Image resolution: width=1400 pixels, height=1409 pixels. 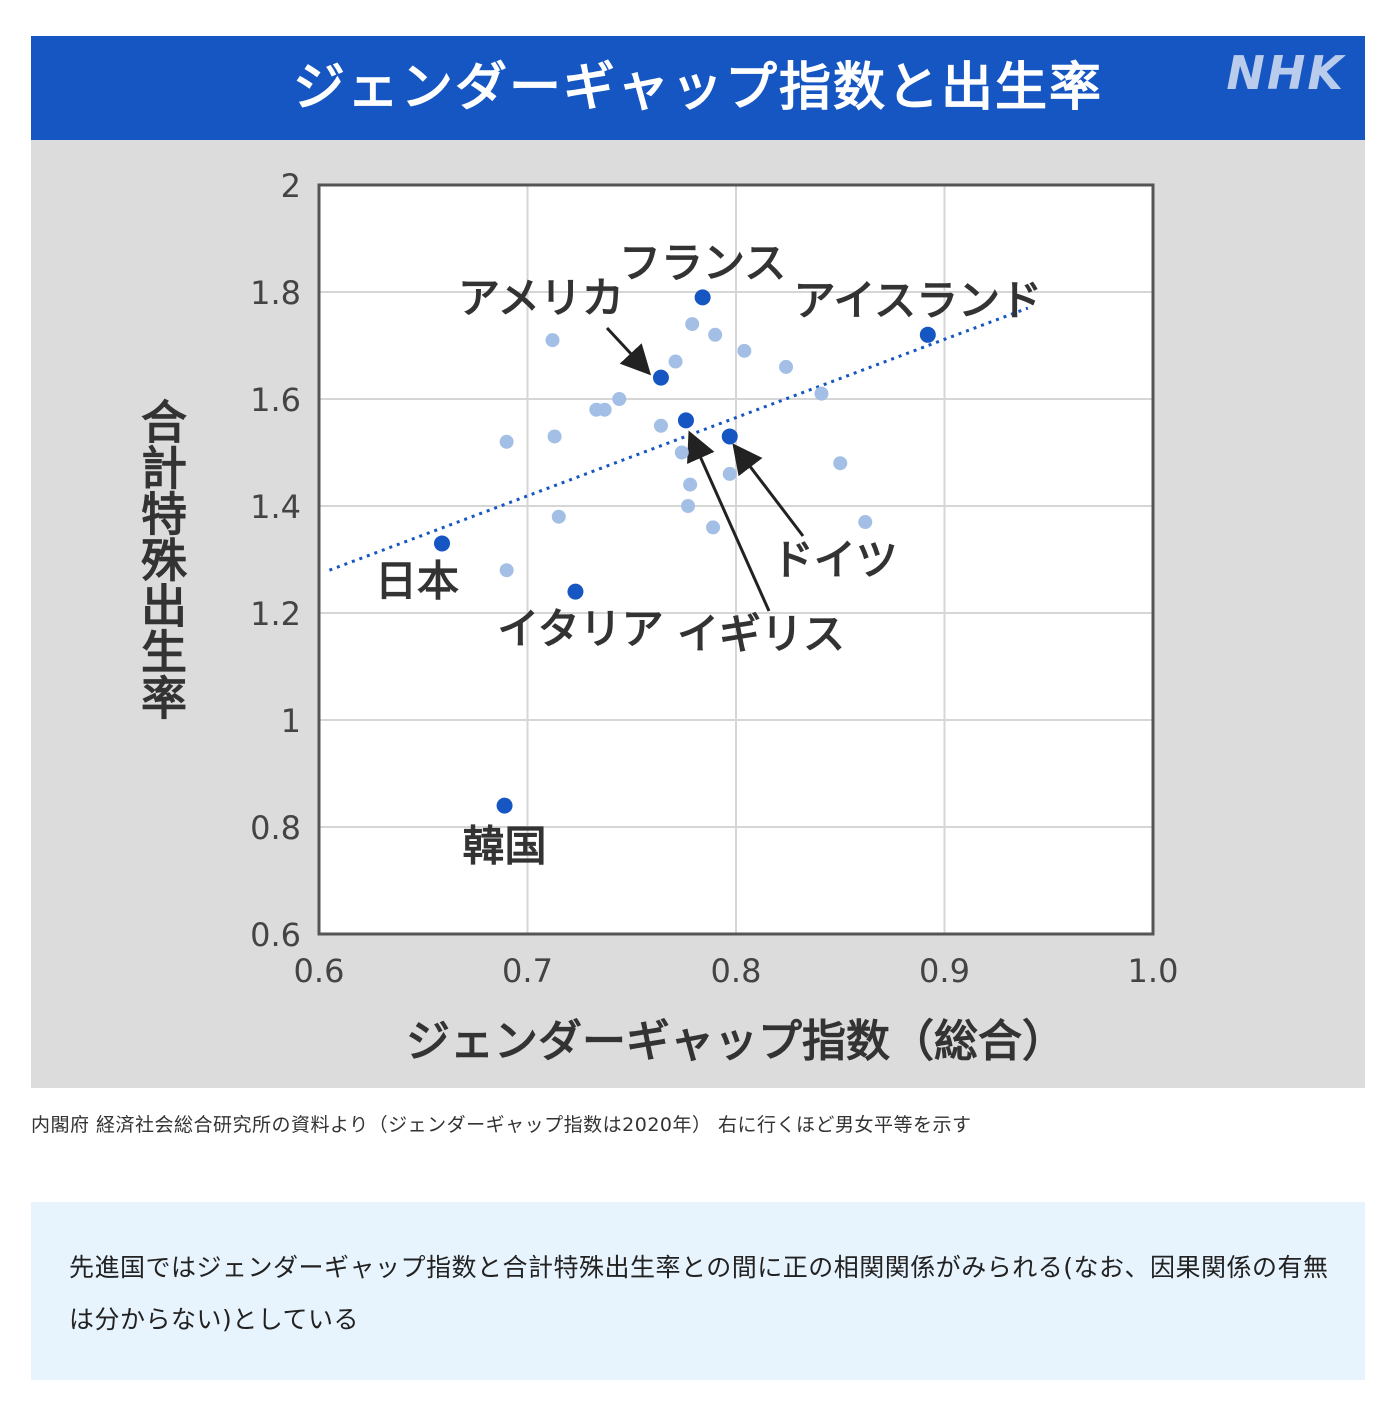 I want to click on point-label: イタリア, so click(x=580, y=629).